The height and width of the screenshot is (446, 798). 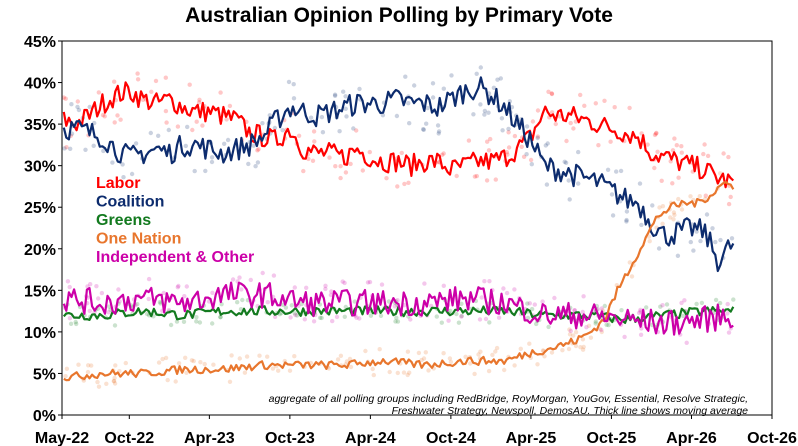 What do you see at coordinates (612, 438) in the screenshot?
I see `x-tick-label: Oct-25` at bounding box center [612, 438].